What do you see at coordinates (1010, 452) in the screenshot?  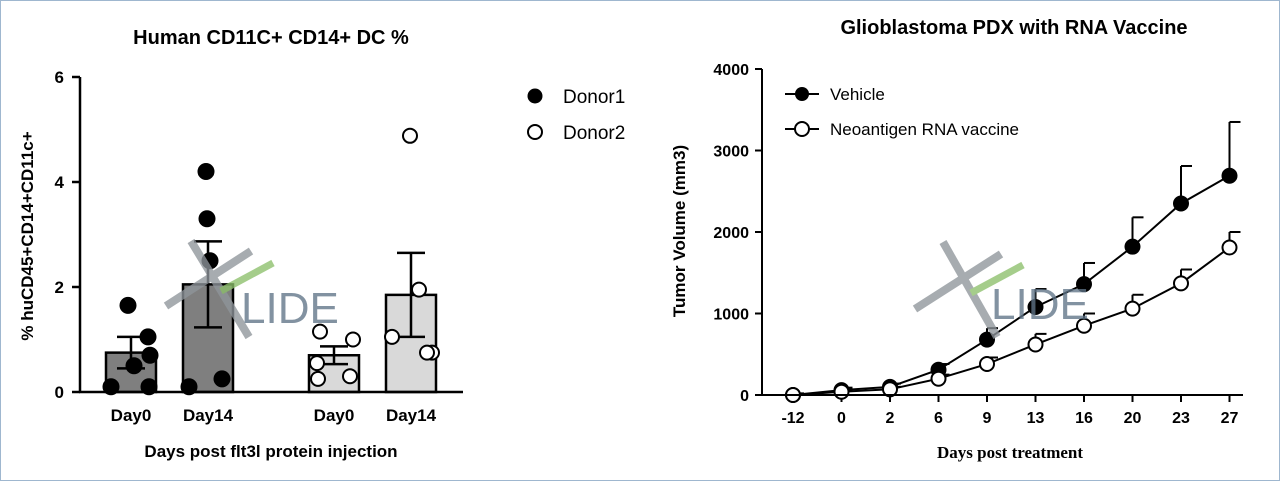 I see `right-x-axis-label: Days post treatment` at bounding box center [1010, 452].